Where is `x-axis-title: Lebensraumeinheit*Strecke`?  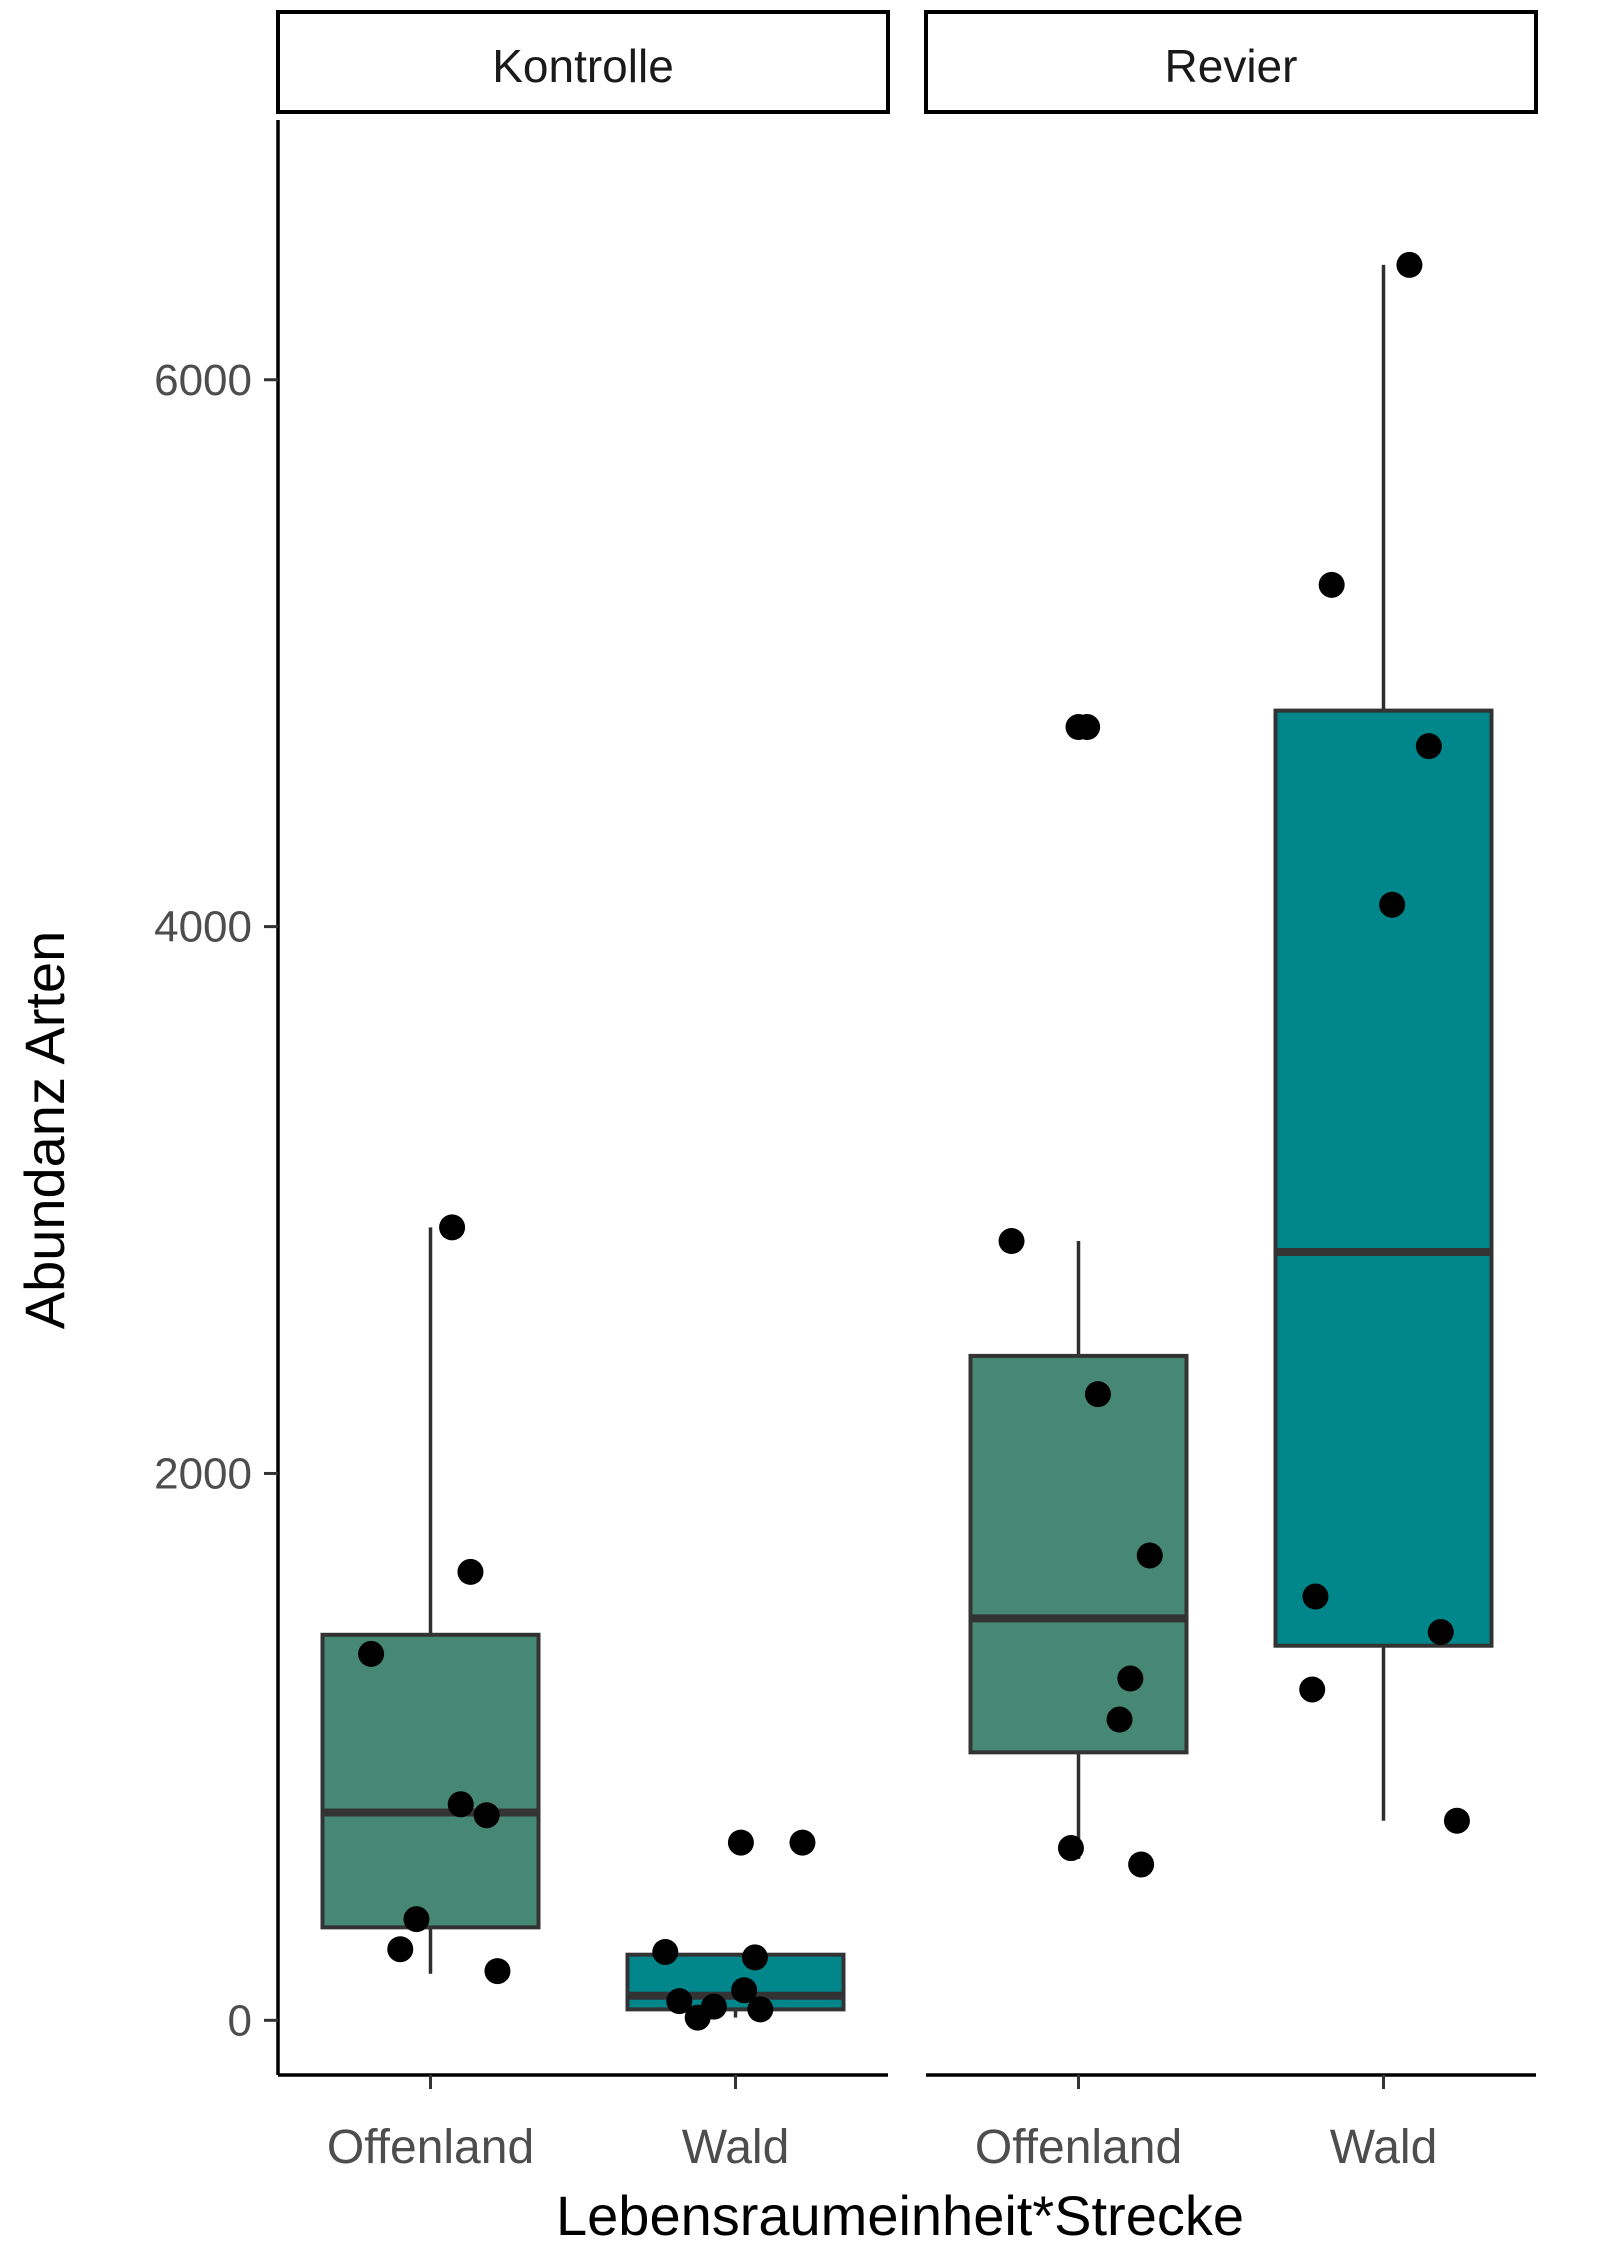
x-axis-title: Lebensraumeinheit*Strecke is located at coordinates (900, 2214).